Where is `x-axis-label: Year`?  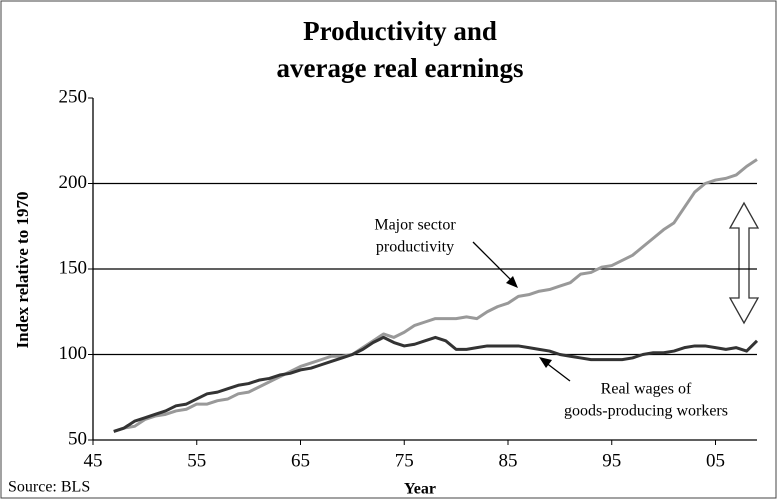
x-axis-label: Year is located at coordinates (420, 489).